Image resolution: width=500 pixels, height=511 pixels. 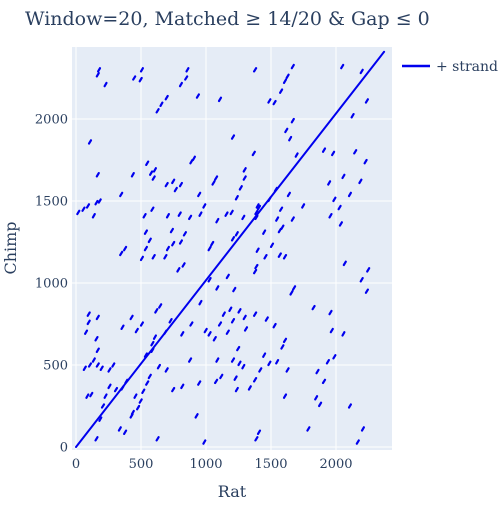 What do you see at coordinates (51, 202) in the screenshot?
I see `y-tick-label: 1500` at bounding box center [51, 202].